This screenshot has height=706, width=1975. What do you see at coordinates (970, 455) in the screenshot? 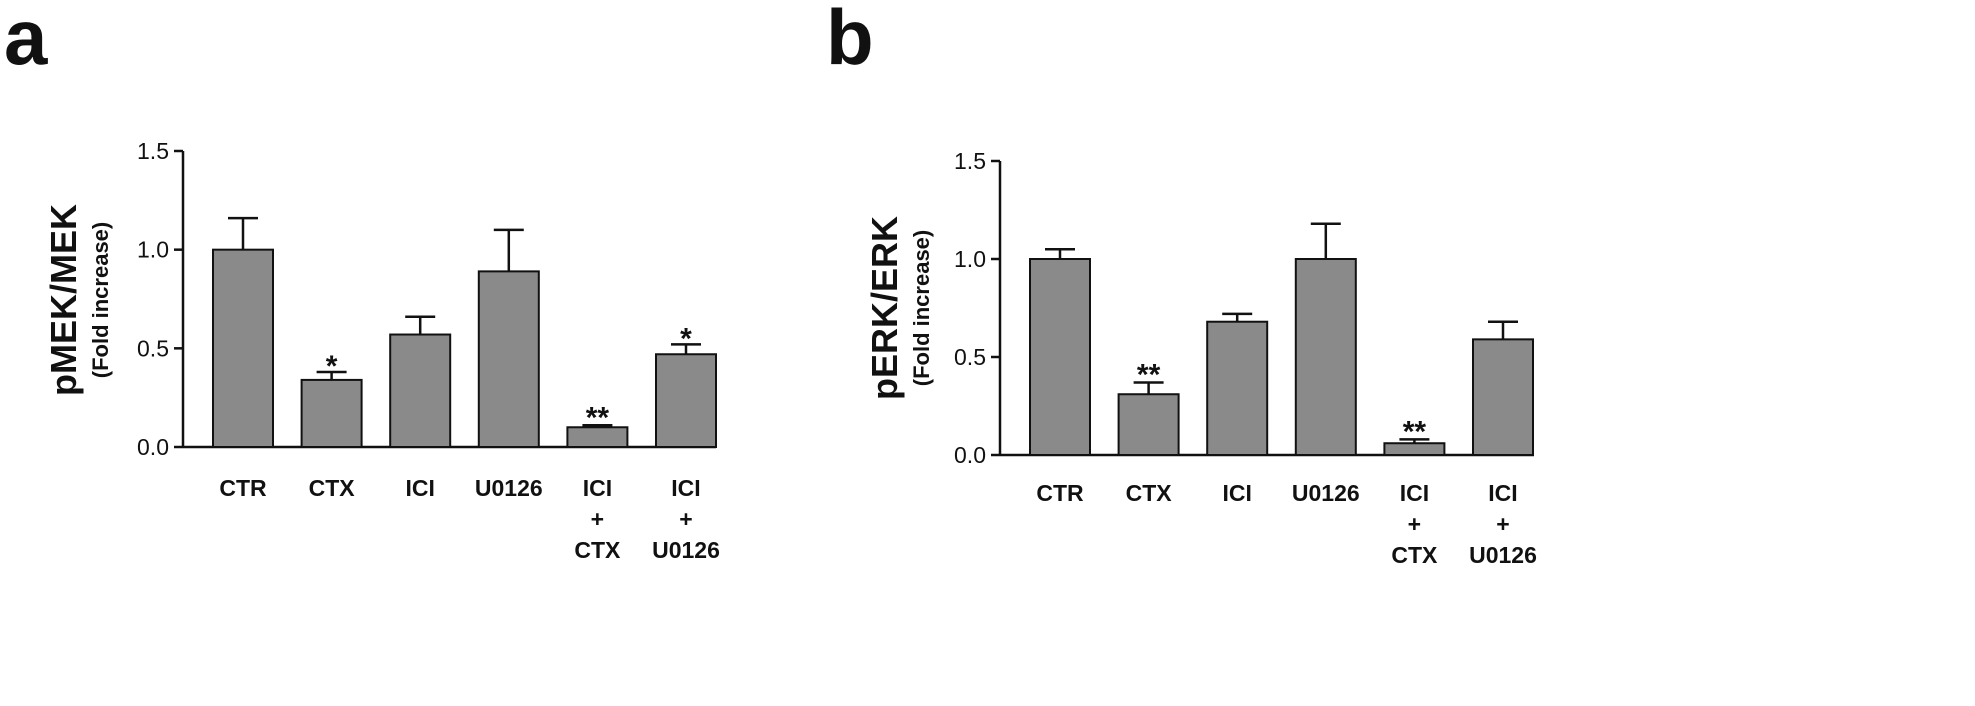
I see `panel-b-ytick-label: 0.0` at bounding box center [970, 455].